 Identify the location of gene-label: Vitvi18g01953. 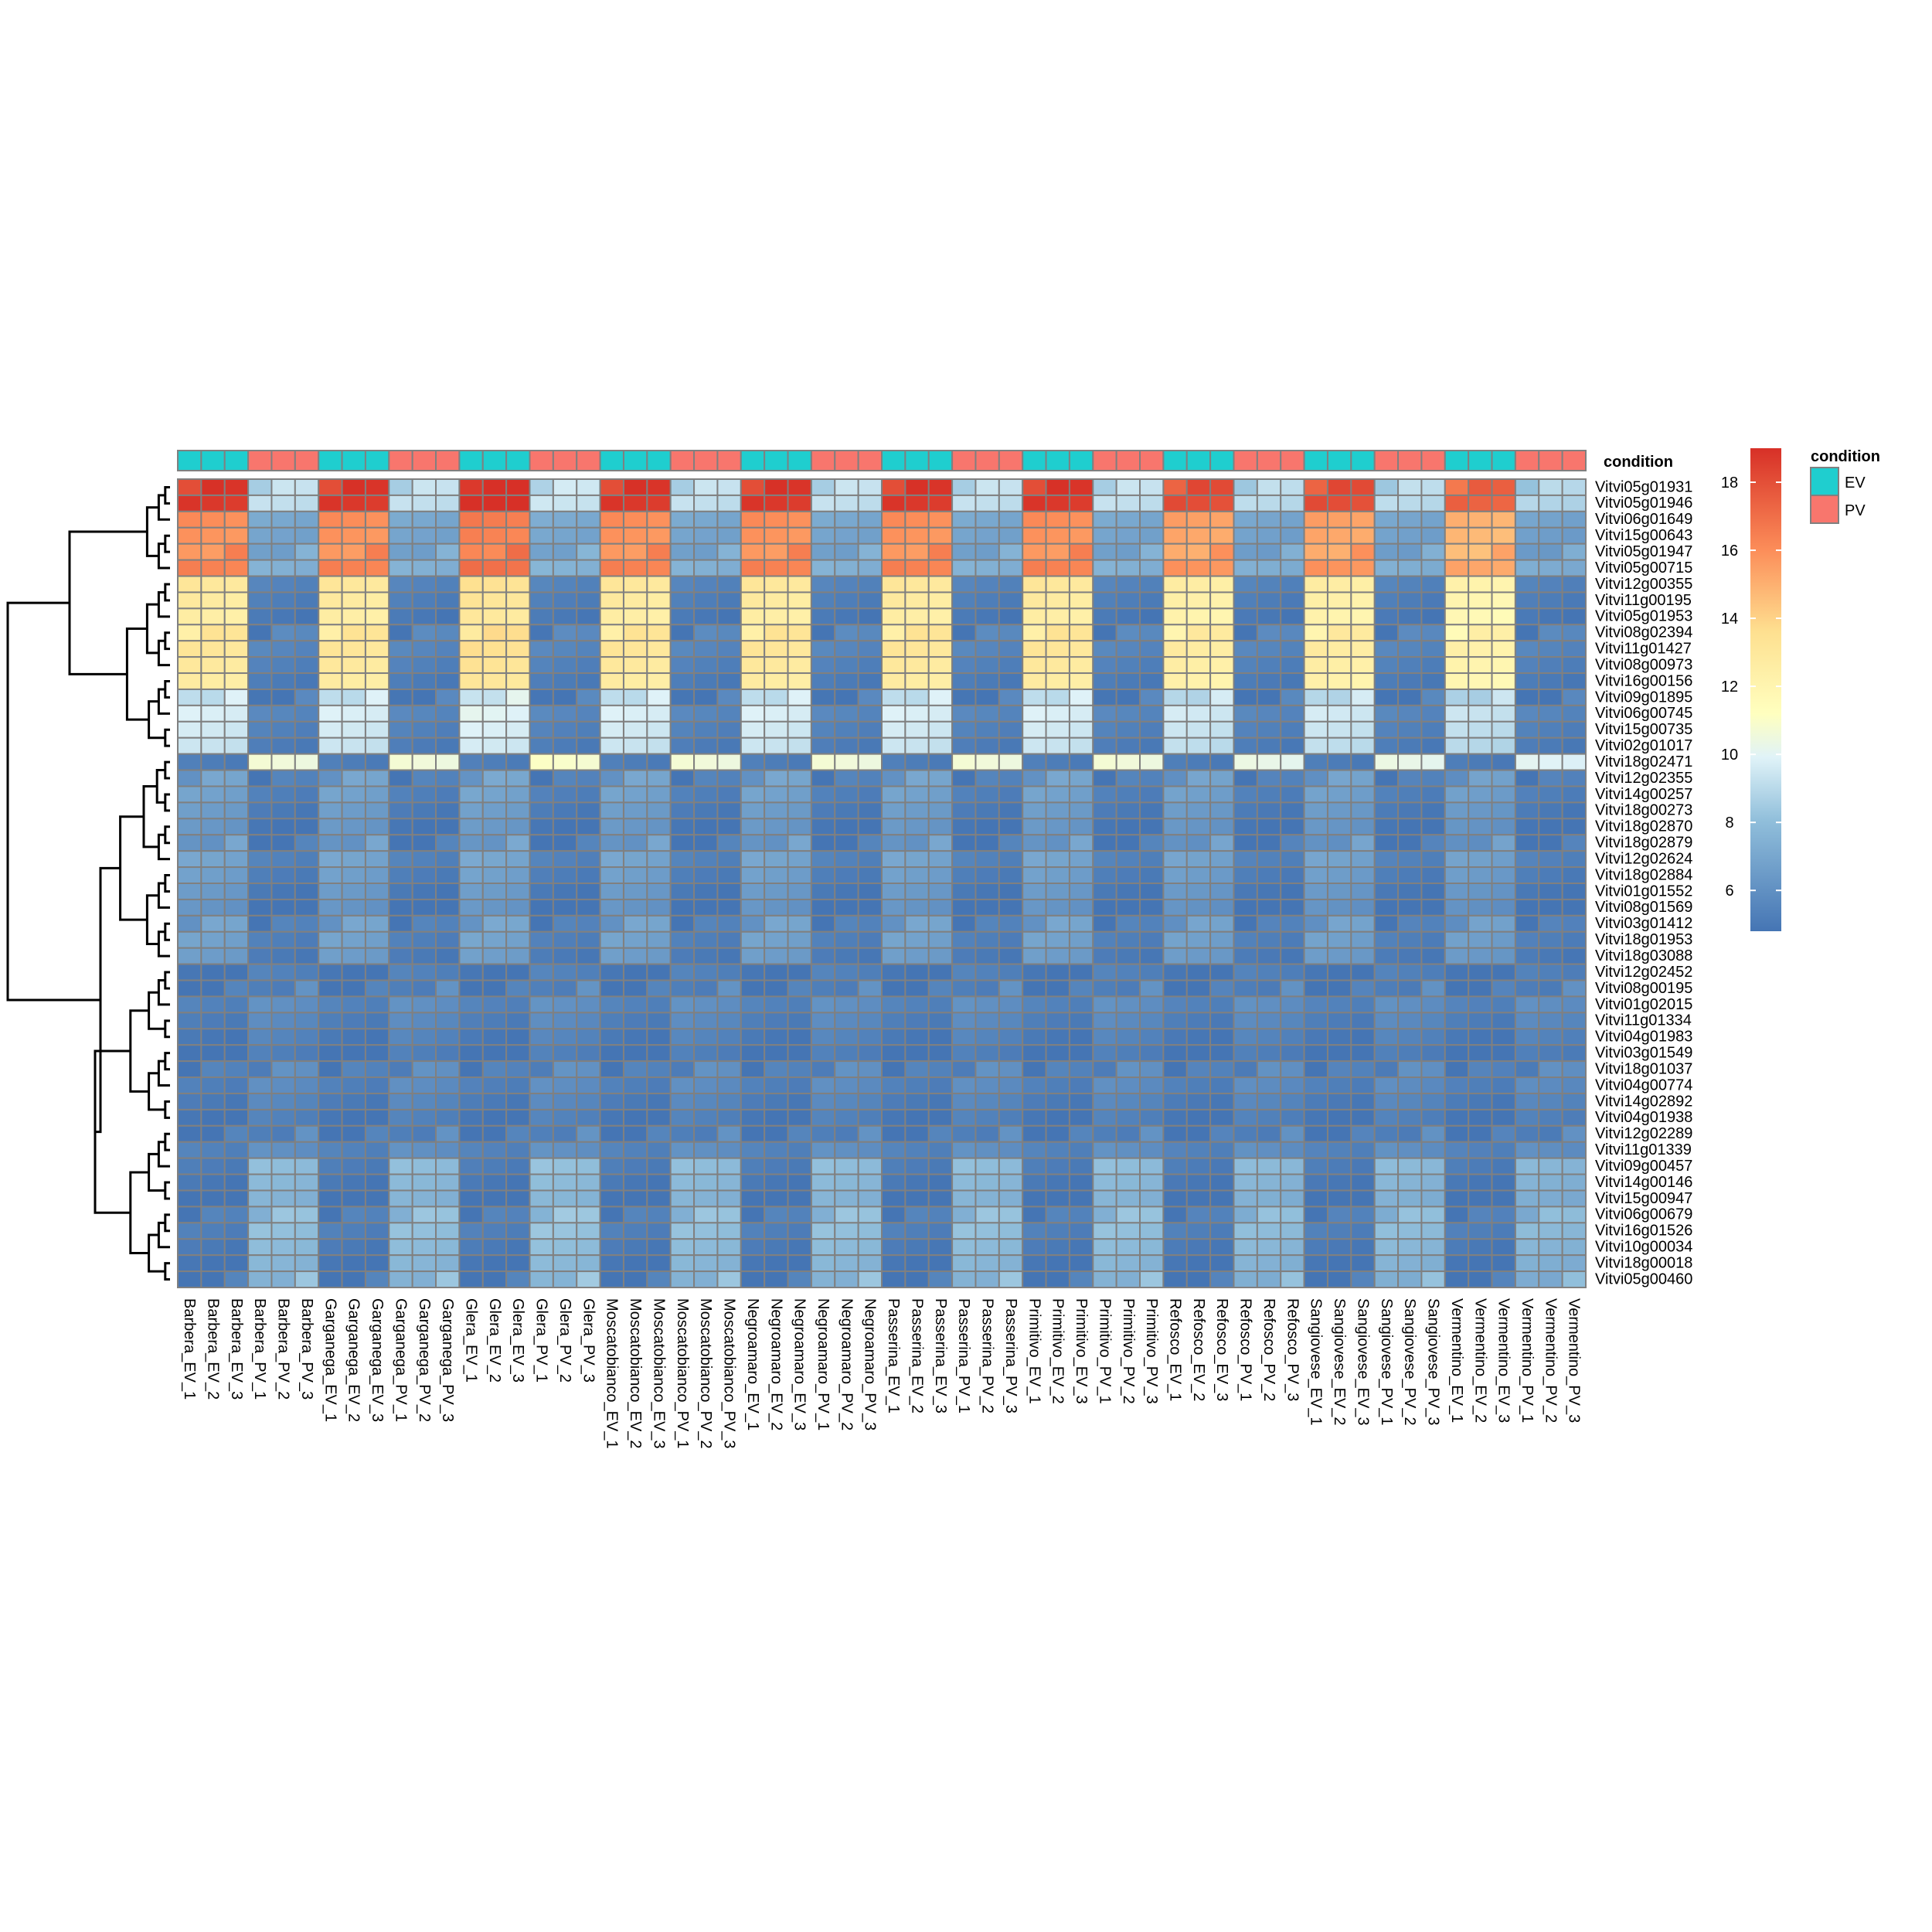
(1643, 940).